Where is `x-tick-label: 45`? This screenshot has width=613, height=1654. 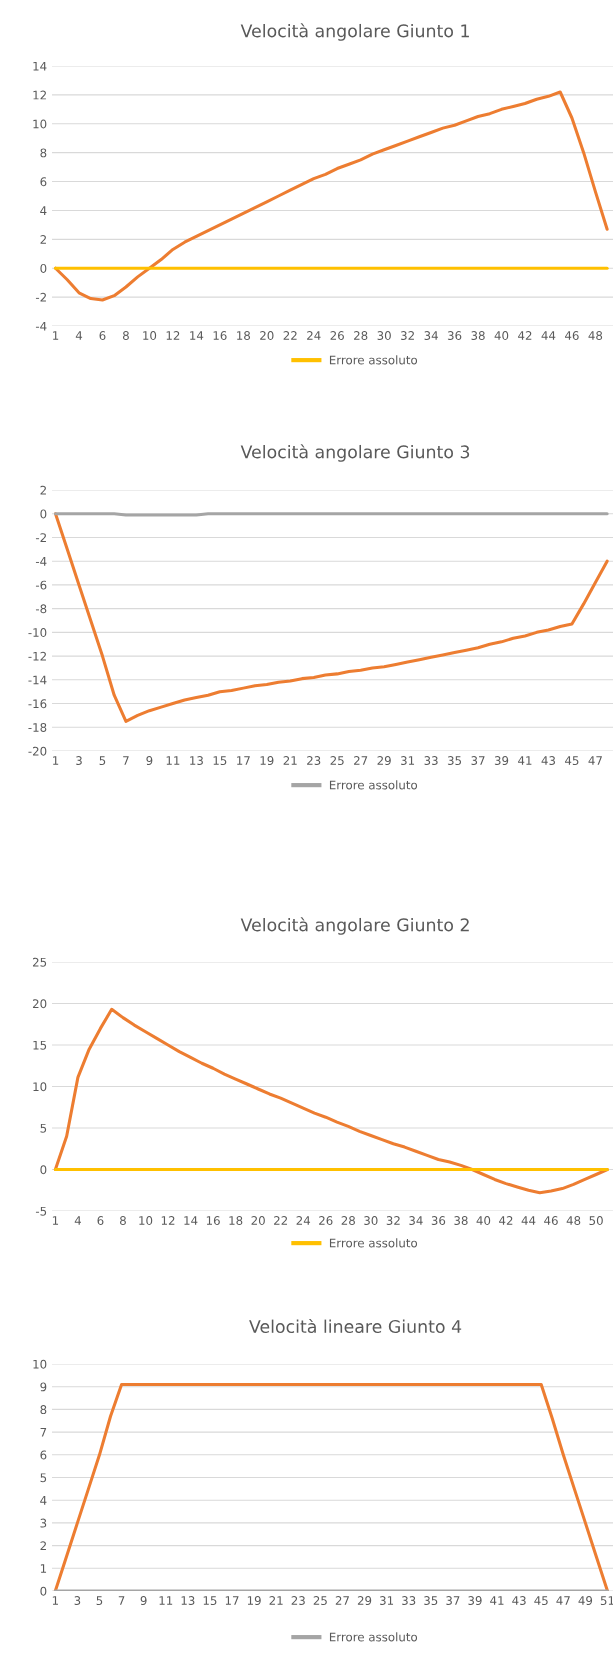
x-tick-label: 45 is located at coordinates (541, 1600).